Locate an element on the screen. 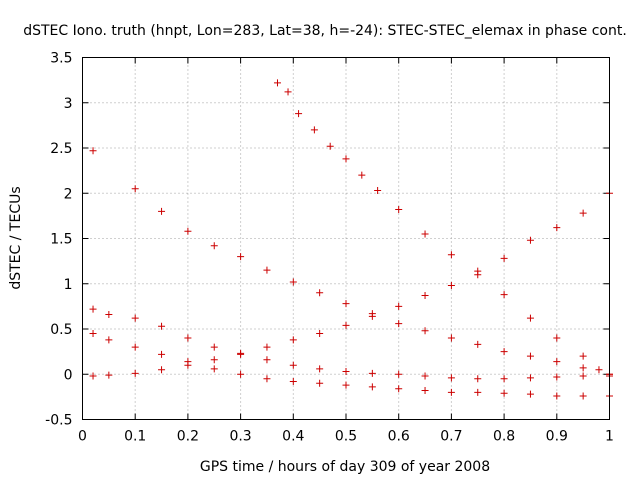 This screenshot has height=480, width=640. x-tick-label: 0.5 is located at coordinates (346, 437).